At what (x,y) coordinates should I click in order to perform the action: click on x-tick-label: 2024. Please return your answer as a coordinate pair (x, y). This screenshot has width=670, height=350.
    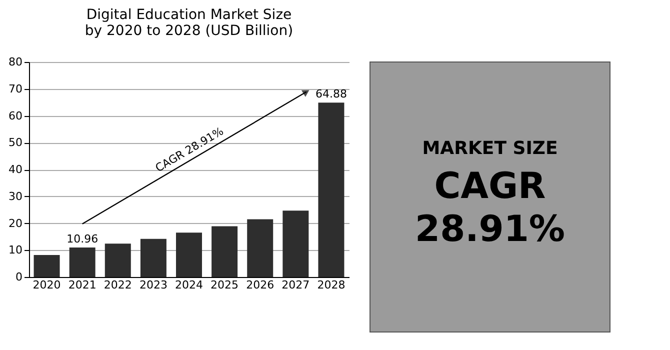
    Looking at the image, I should click on (189, 285).